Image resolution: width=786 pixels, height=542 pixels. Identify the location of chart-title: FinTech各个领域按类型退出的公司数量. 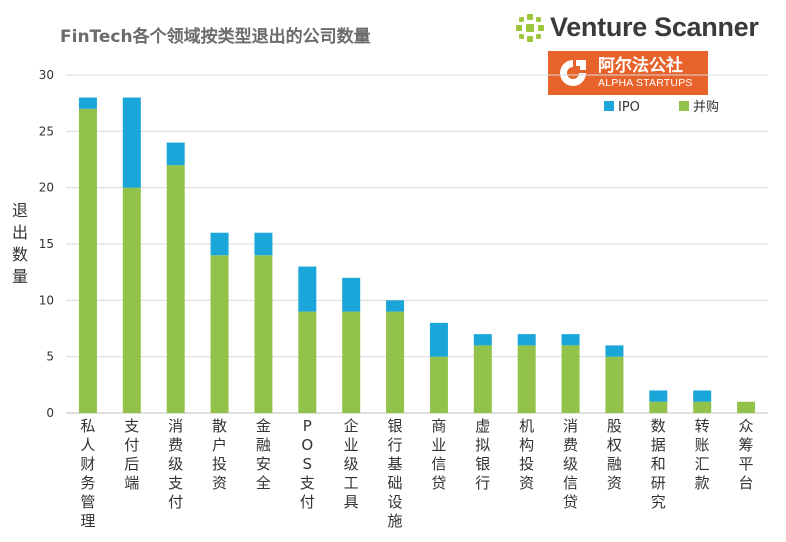
(215, 37).